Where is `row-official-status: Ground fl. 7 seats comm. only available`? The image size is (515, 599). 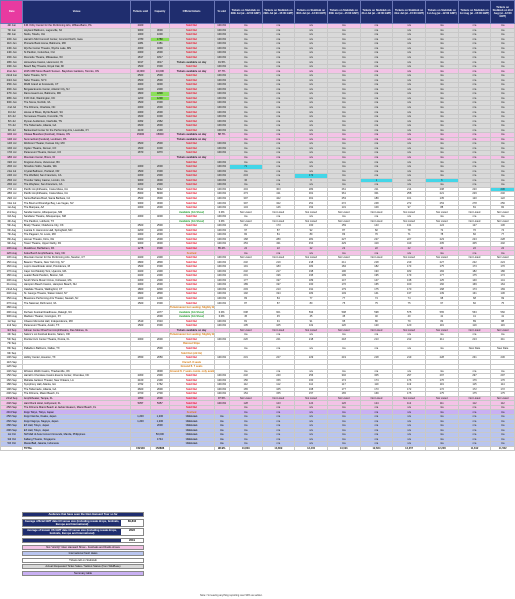
row-official-status: Ground fl. 7 seats comm. only available is located at coordinates (191, 371).